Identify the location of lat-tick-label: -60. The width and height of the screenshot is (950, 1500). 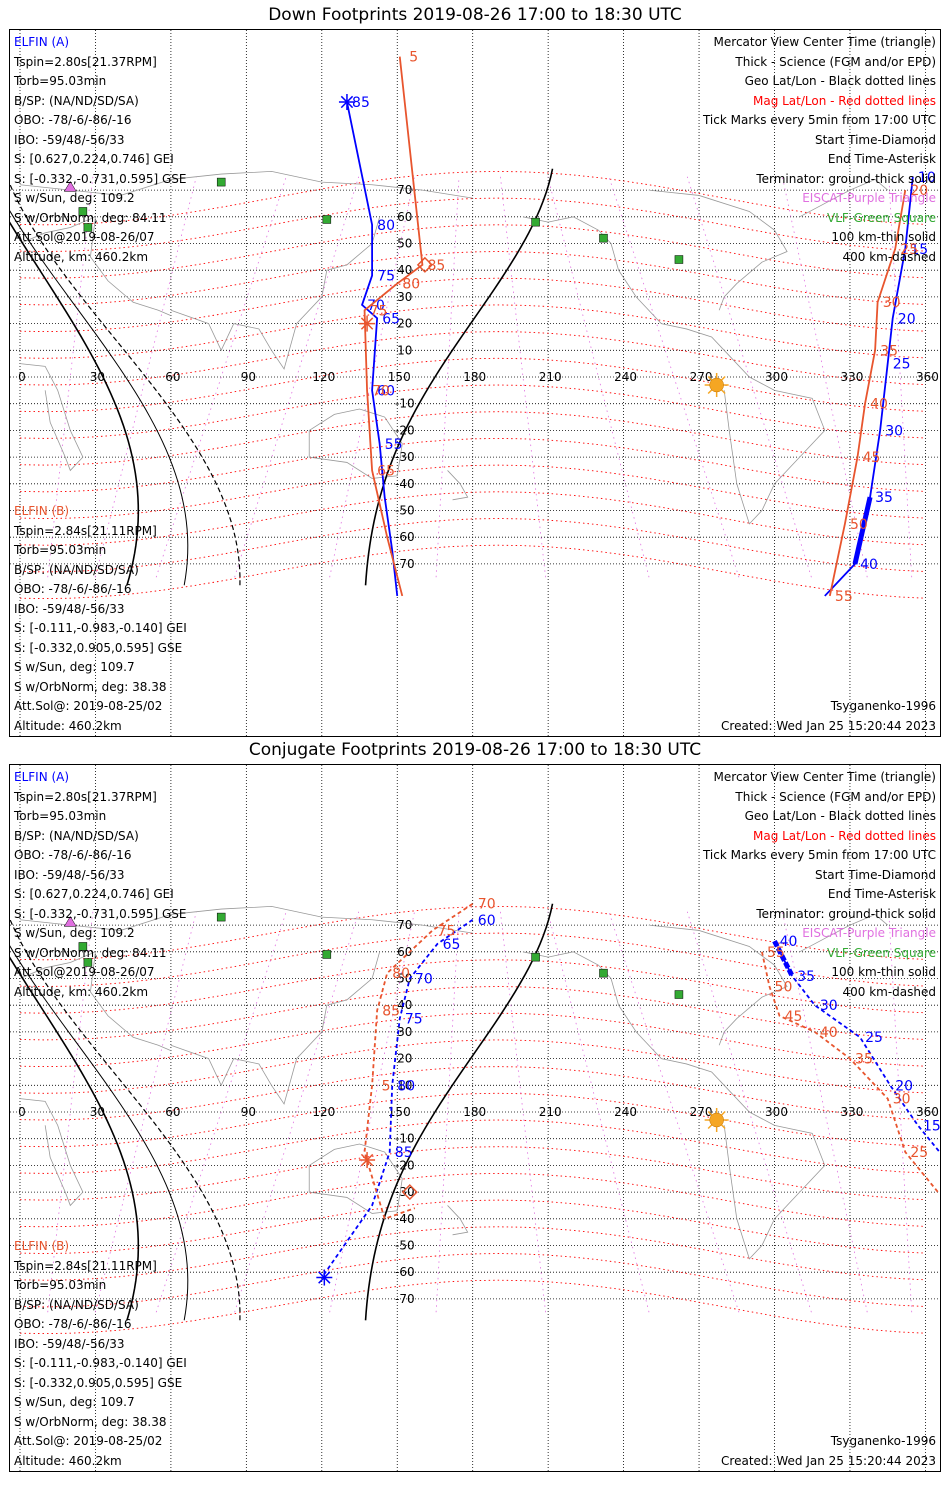
(405, 537).